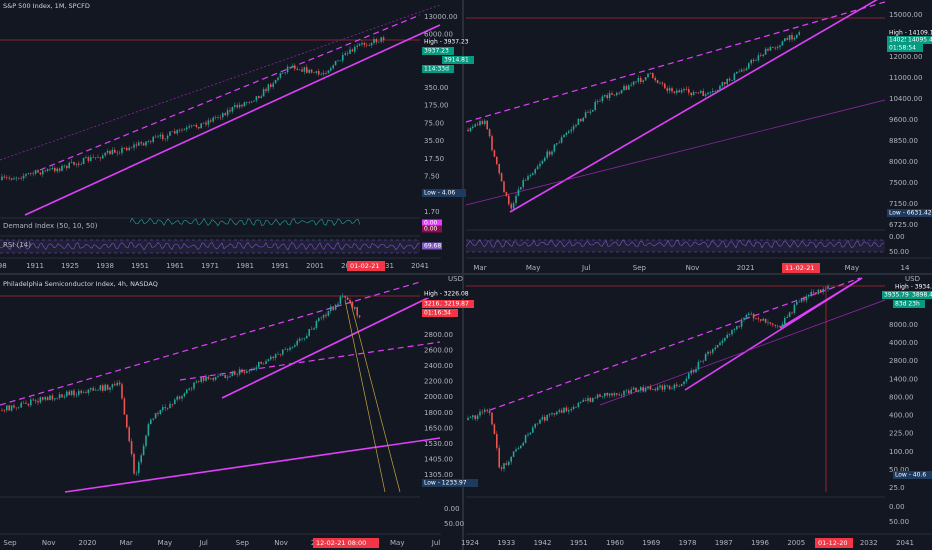 The width and height of the screenshot is (932, 550). I want to click on time-label: 1996, so click(760, 543).